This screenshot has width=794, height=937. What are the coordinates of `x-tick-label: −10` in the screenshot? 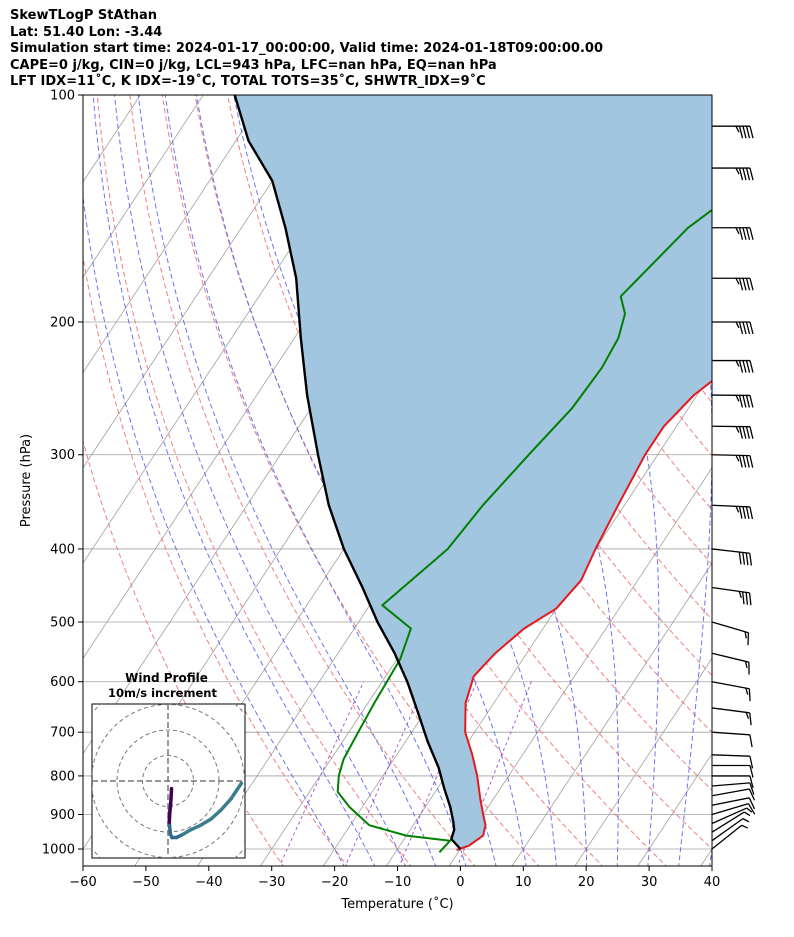 It's located at (397, 882).